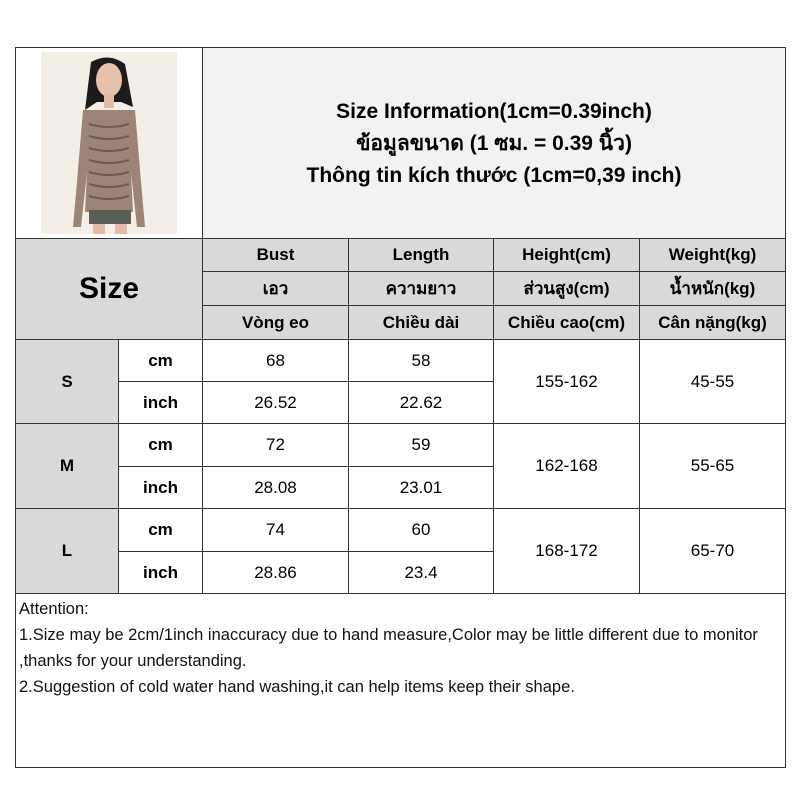 This screenshot has height=800, width=800. Describe the element at coordinates (275, 288) in the screenshot. I see `header-bust-thai: เอว` at that location.